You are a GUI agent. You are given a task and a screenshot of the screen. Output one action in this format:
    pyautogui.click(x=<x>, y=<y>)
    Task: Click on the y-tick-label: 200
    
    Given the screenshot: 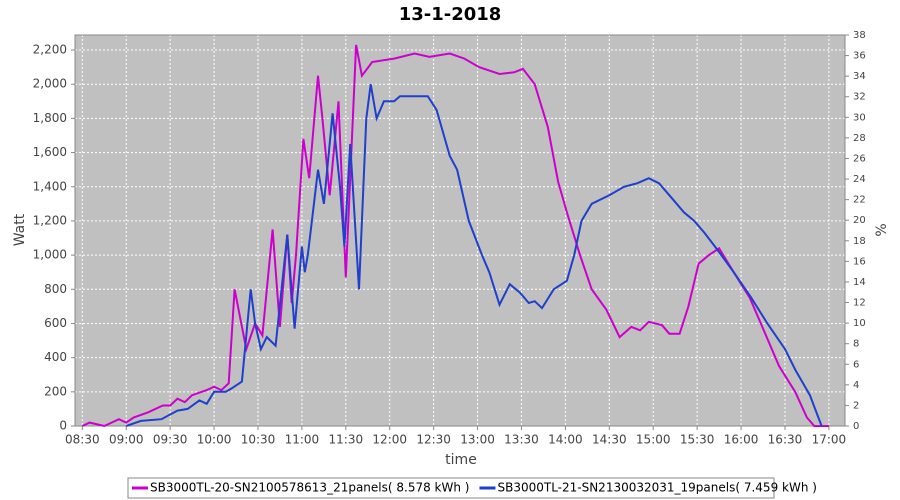 What is the action you would take?
    pyautogui.click(x=55, y=391)
    